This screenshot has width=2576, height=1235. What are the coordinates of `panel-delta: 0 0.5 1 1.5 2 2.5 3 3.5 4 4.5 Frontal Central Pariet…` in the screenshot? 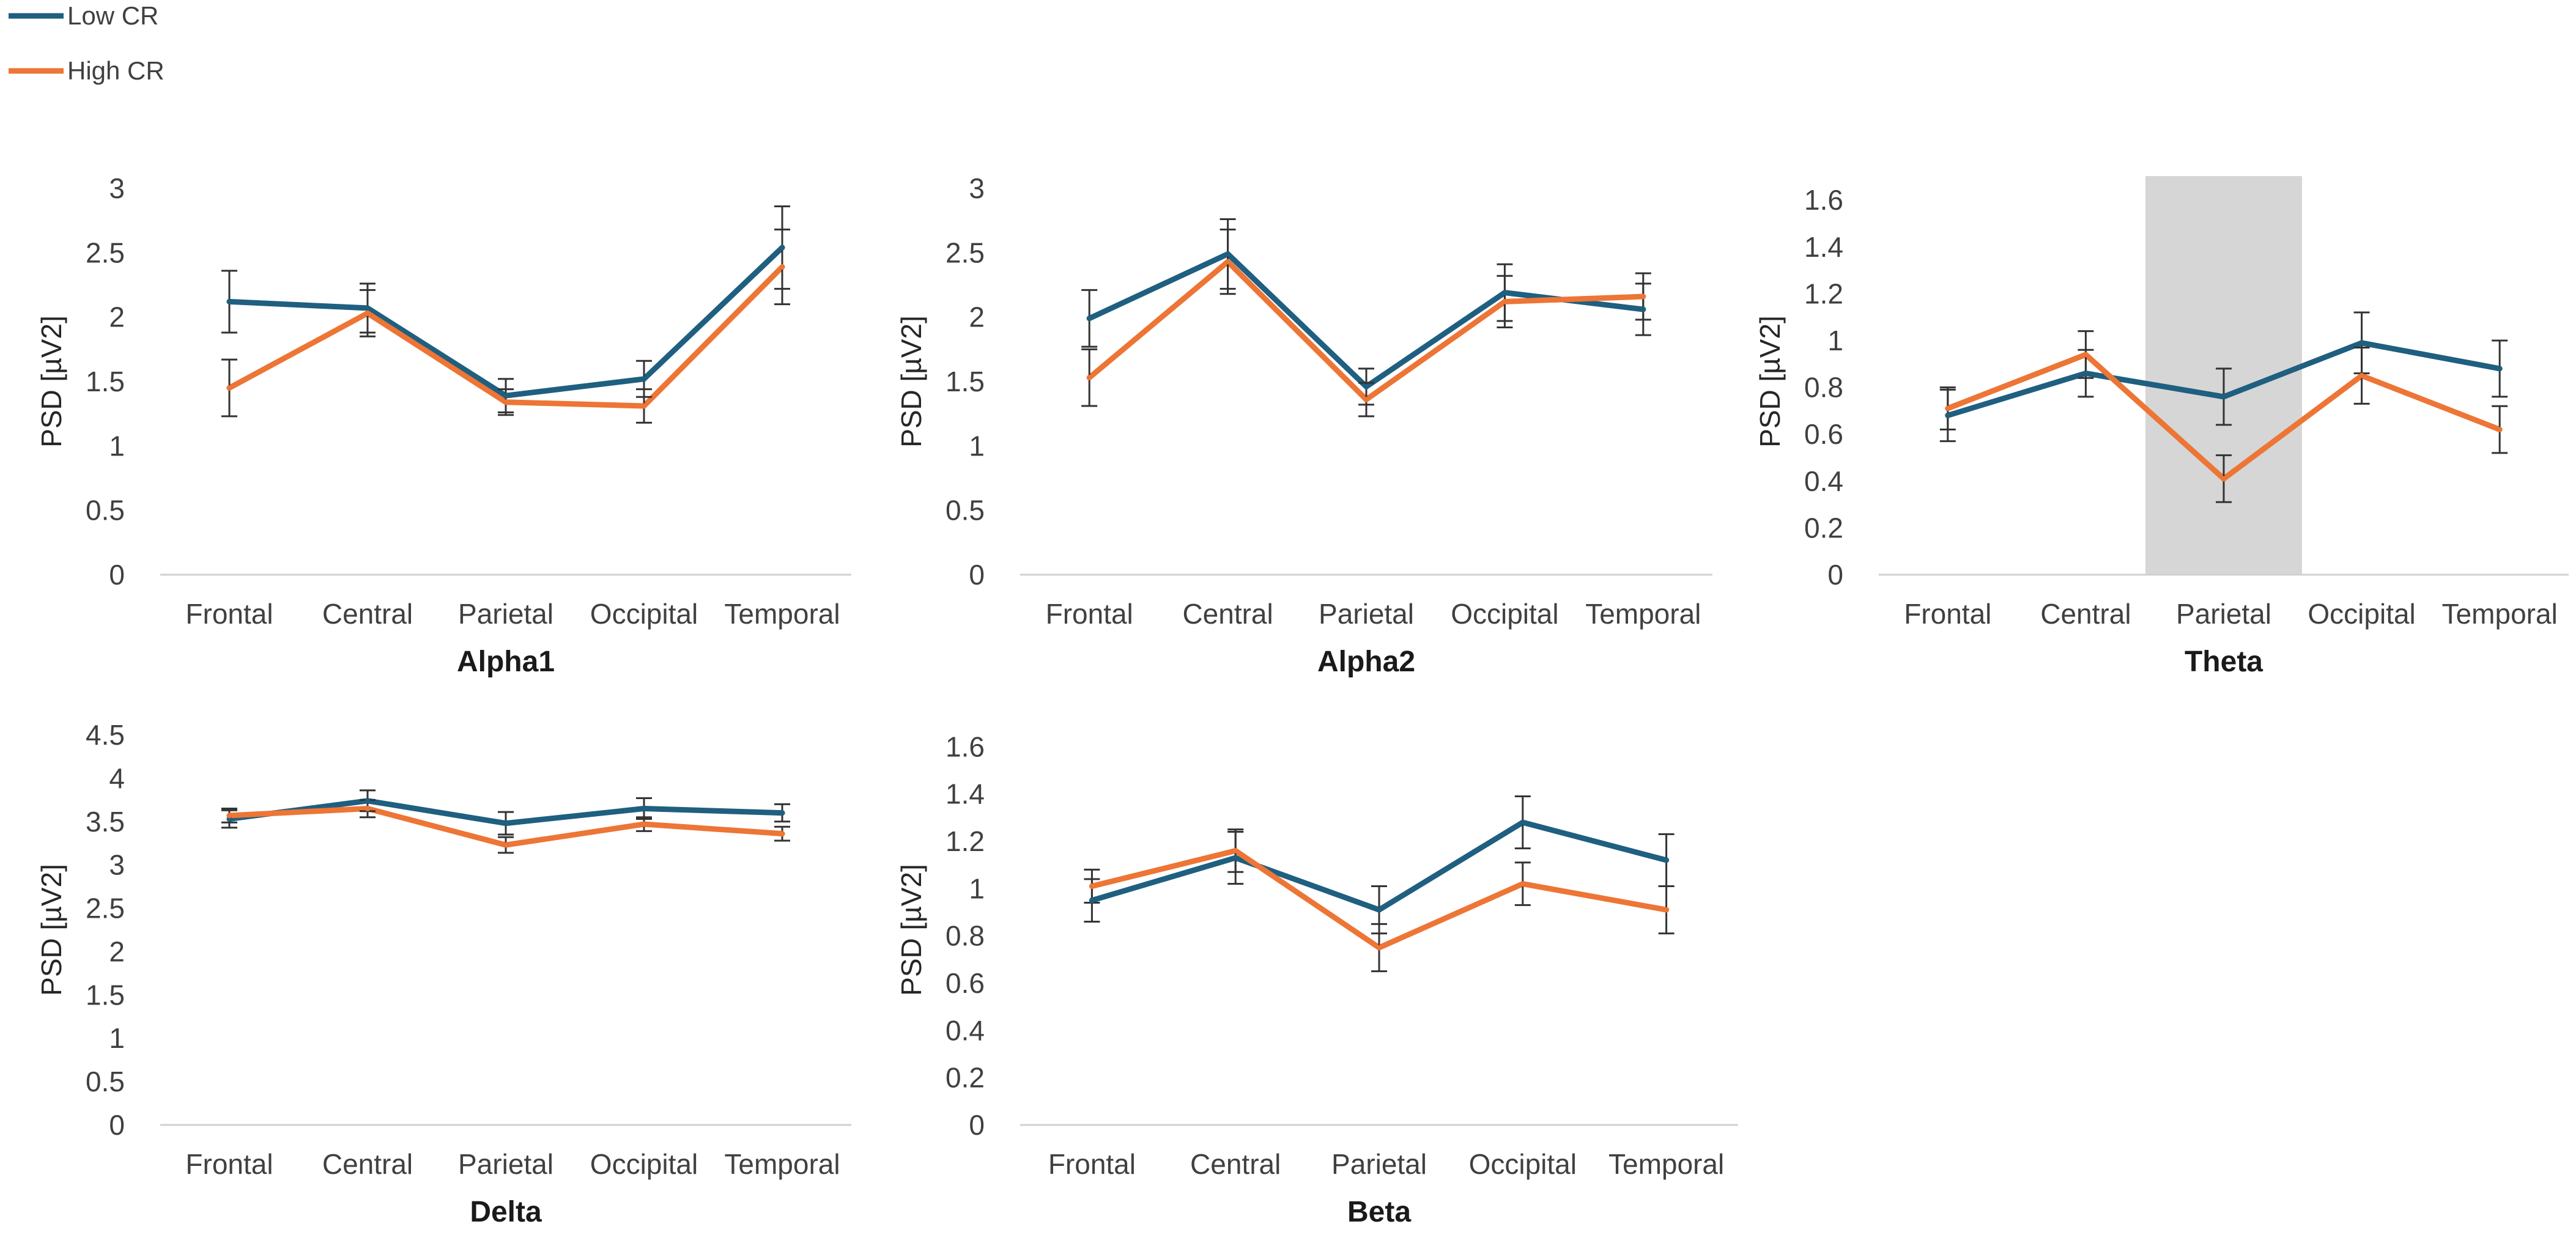 It's located at (443, 973).